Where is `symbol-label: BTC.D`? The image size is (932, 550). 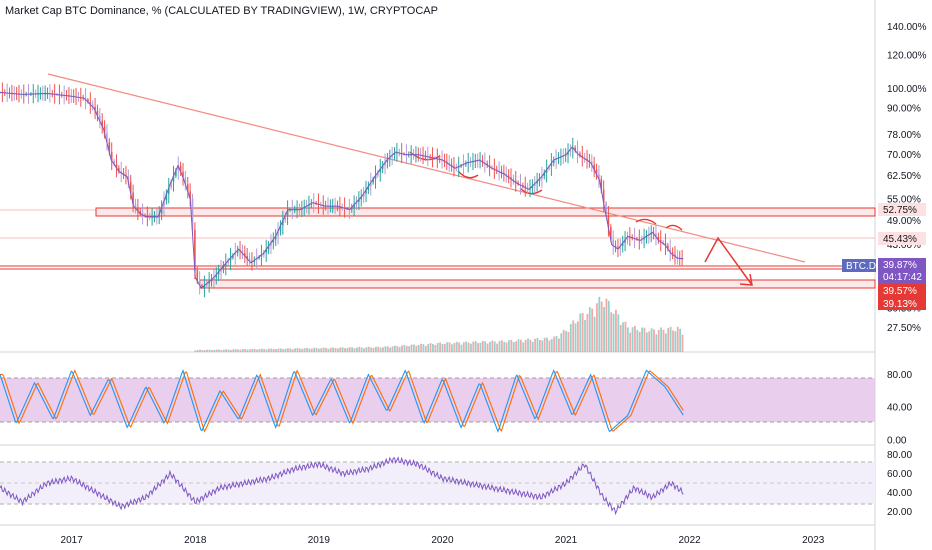
symbol-label: BTC.D is located at coordinates (861, 266).